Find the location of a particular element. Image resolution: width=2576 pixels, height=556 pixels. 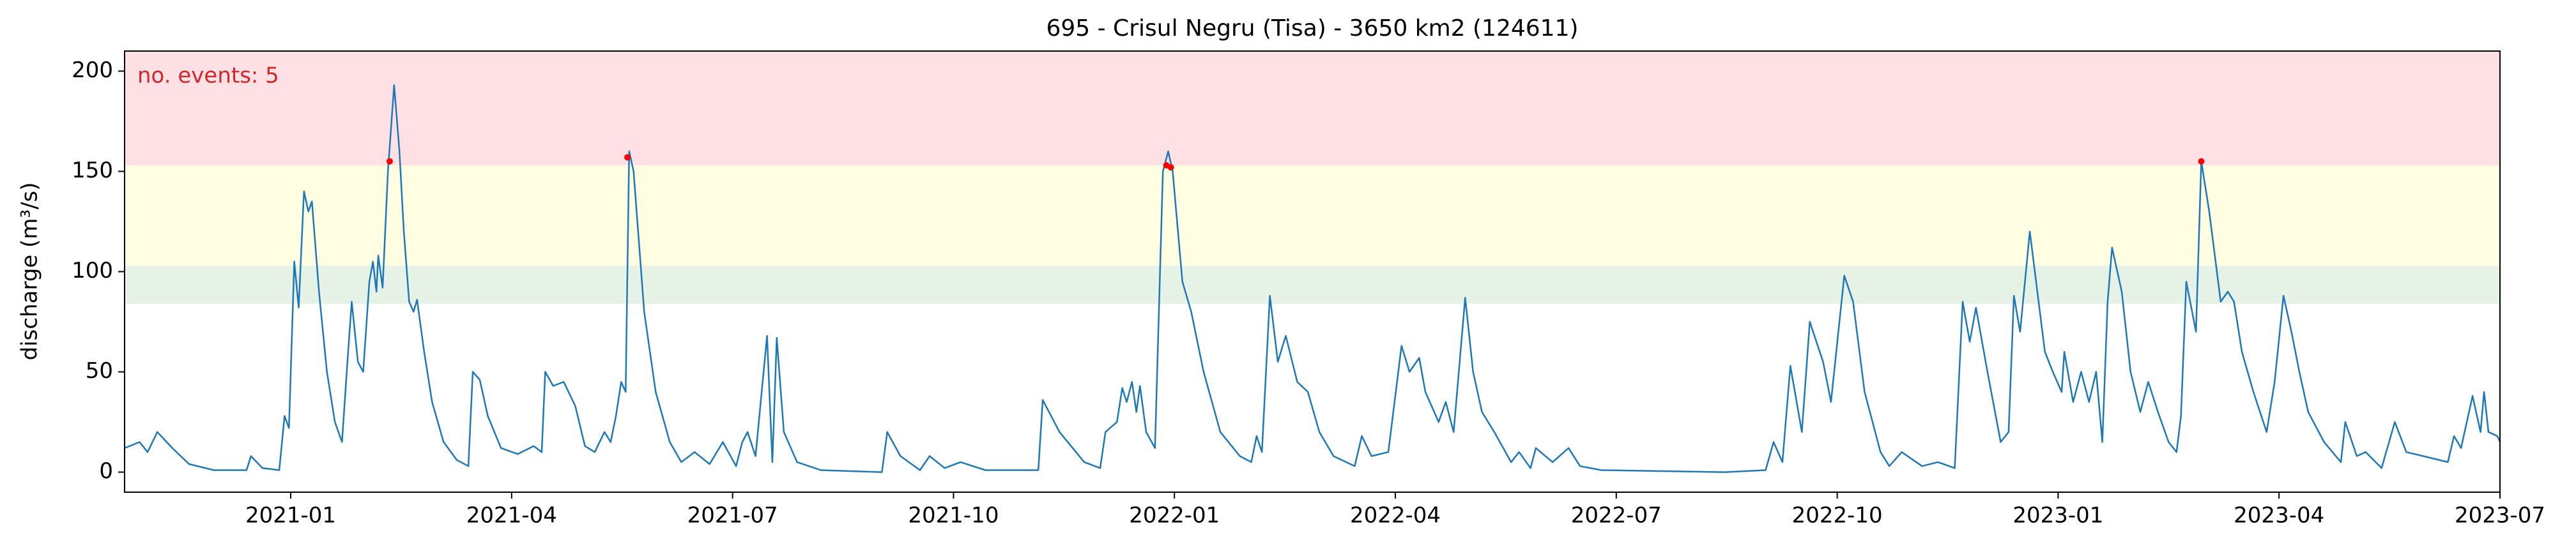

x-tick-label: 2023-01 is located at coordinates (2057, 516).